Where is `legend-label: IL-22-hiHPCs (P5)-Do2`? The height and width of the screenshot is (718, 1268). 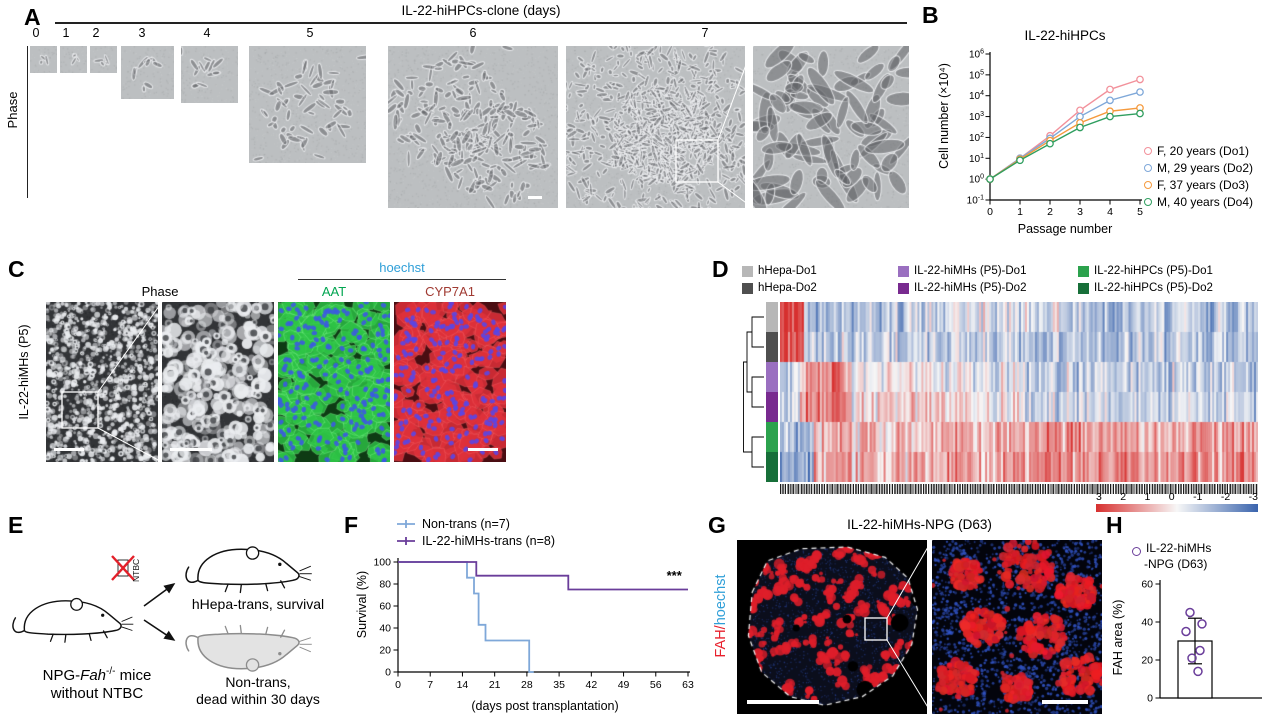 legend-label: IL-22-hiHPCs (P5)-Do2 is located at coordinates (1153, 288).